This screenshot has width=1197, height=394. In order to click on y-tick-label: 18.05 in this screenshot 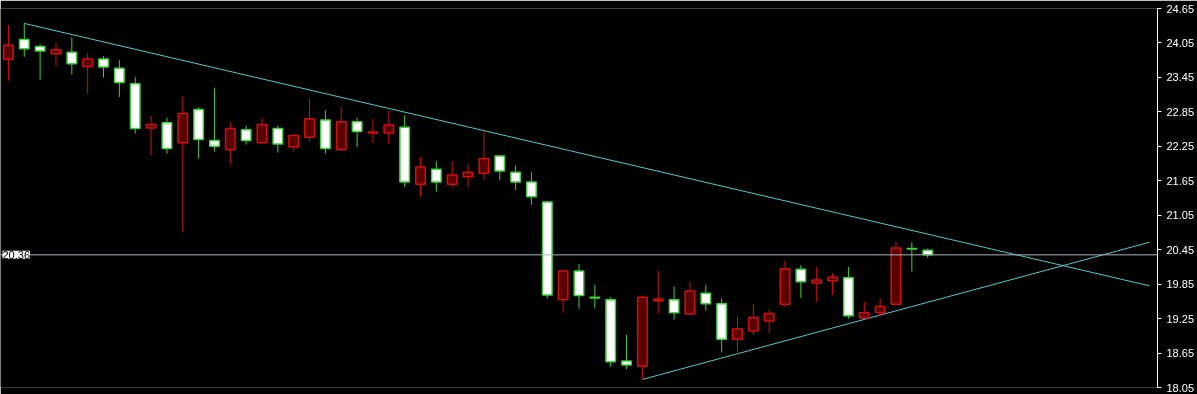, I will do `click(1180, 387)`.